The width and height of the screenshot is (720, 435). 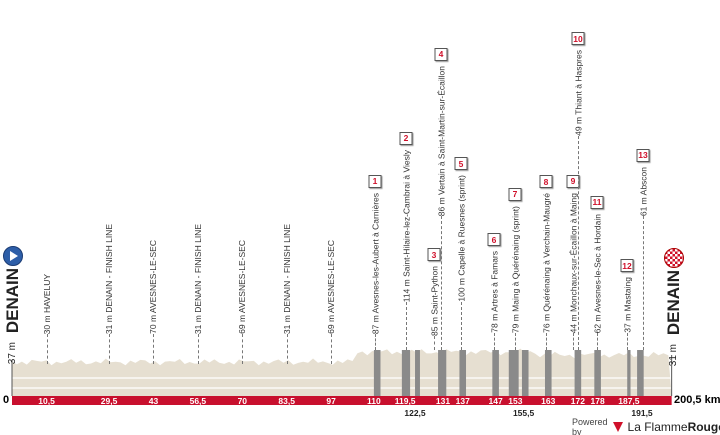 I want to click on sector-name: 100 m Capelle à Ruesnes (sprint), so click(x=461, y=238).